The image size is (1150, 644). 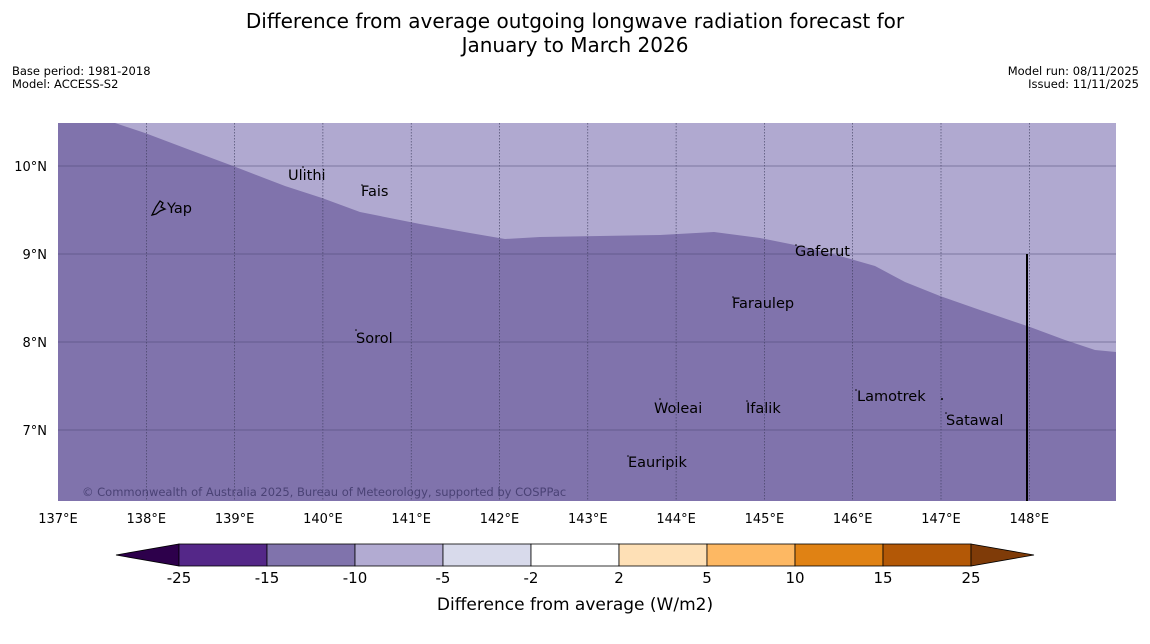 What do you see at coordinates (974, 421) in the screenshot?
I see `place-label-satawal: Satawal` at bounding box center [974, 421].